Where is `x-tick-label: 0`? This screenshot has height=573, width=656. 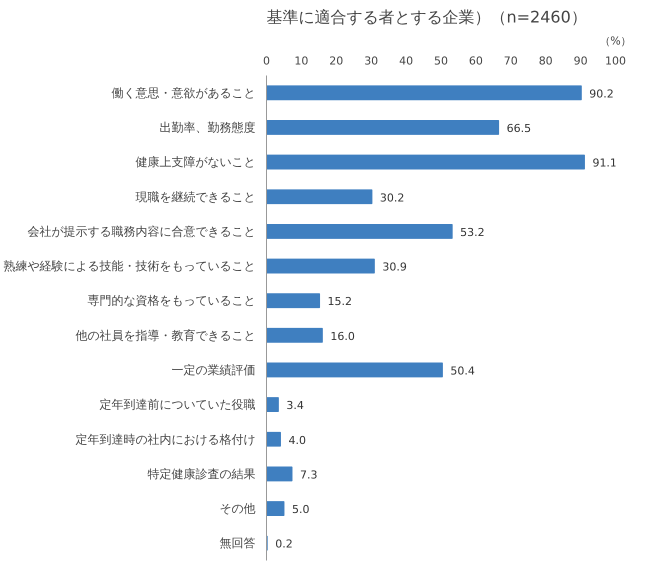
x-tick-label: 0 is located at coordinates (266, 61).